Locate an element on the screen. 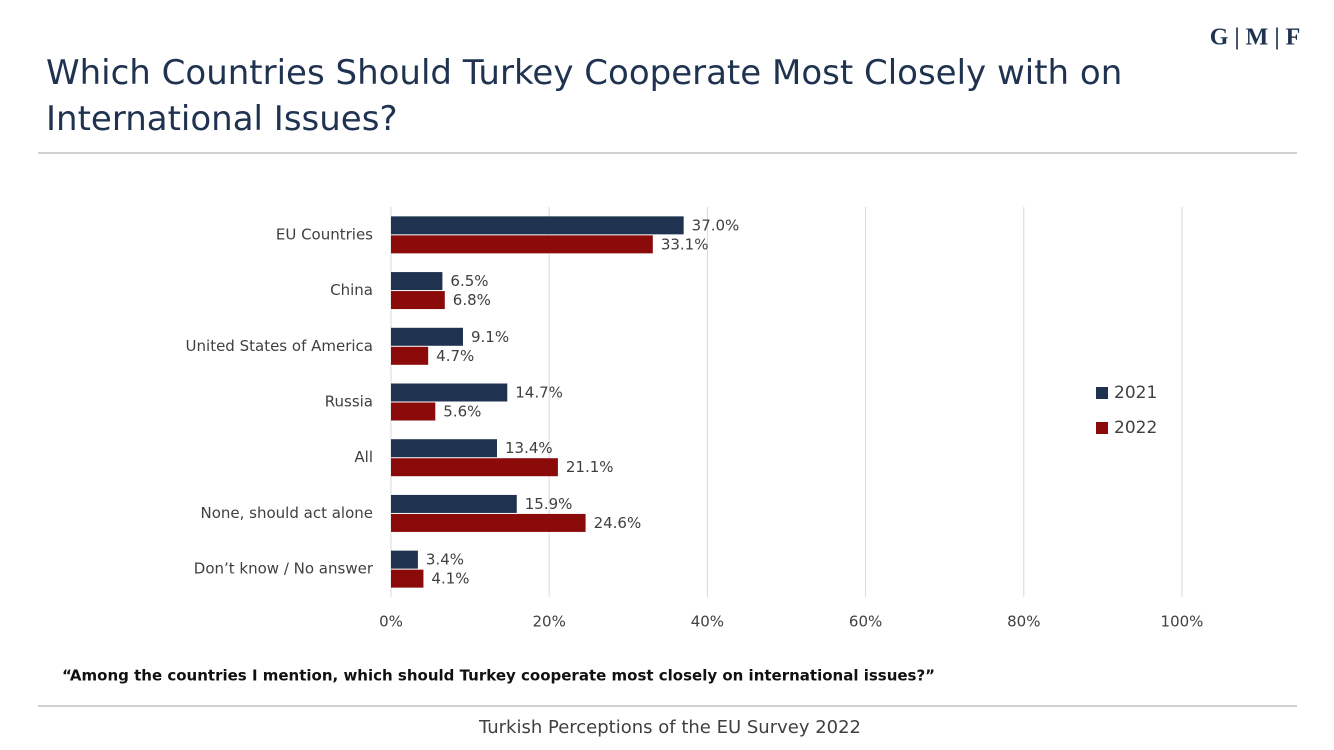 The image size is (1334, 750). value-label: 33.1% is located at coordinates (685, 244).